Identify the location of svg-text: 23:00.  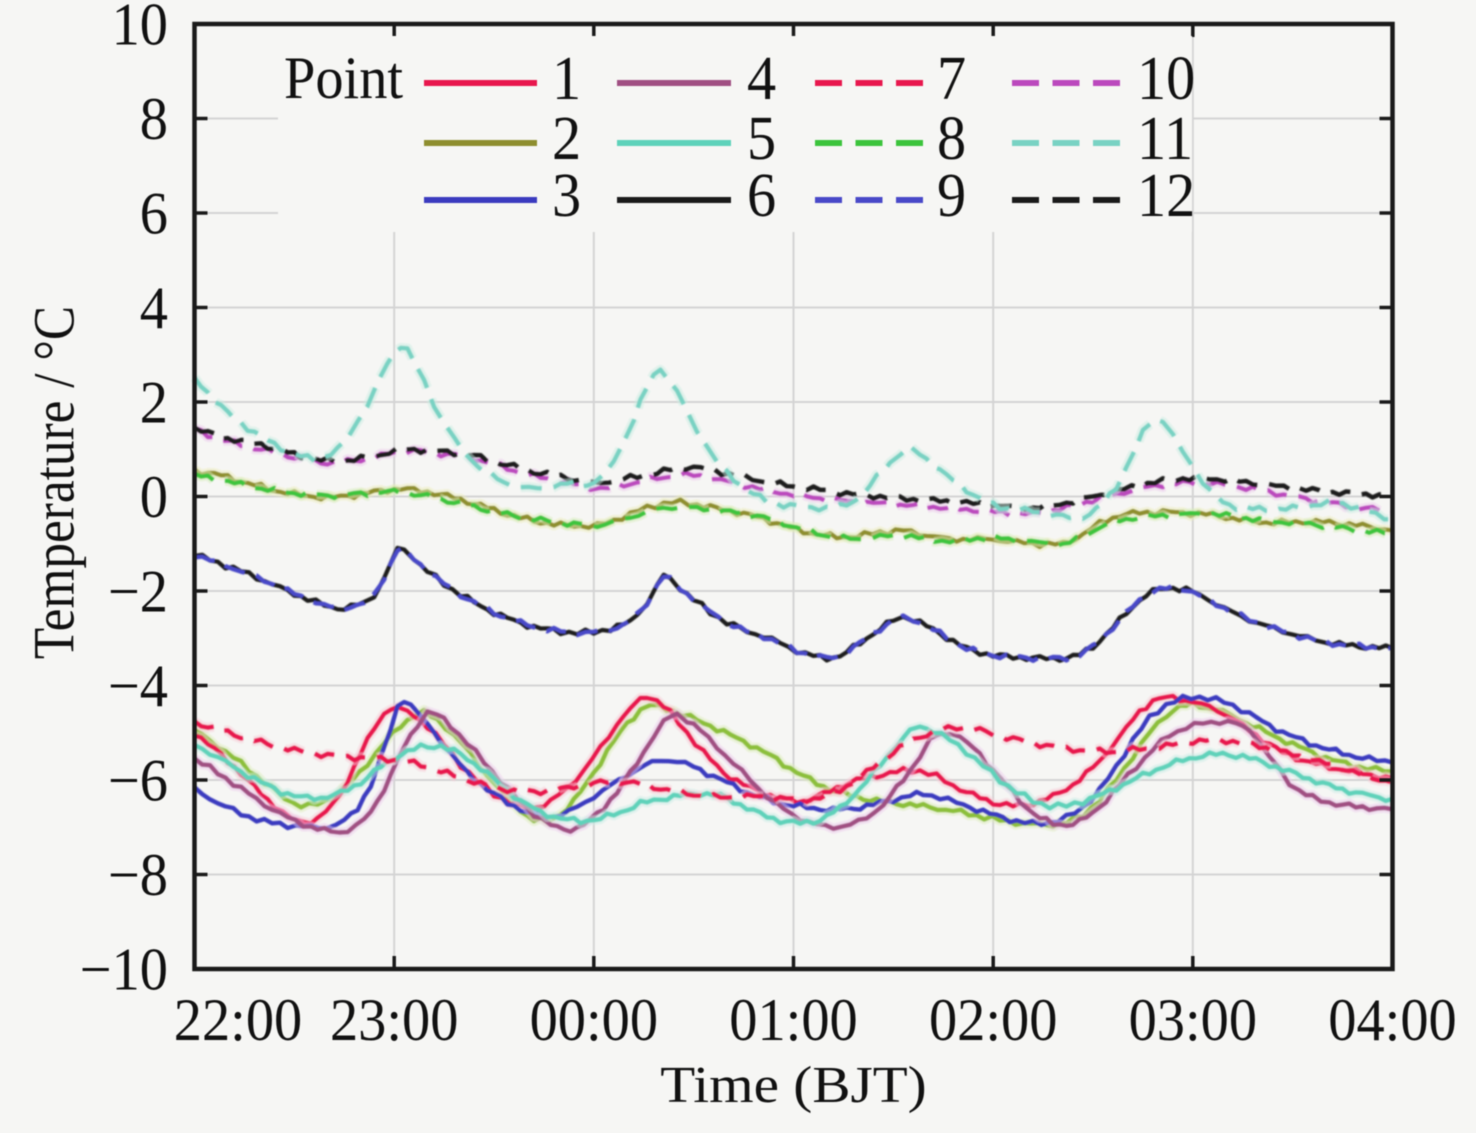
(394, 1019).